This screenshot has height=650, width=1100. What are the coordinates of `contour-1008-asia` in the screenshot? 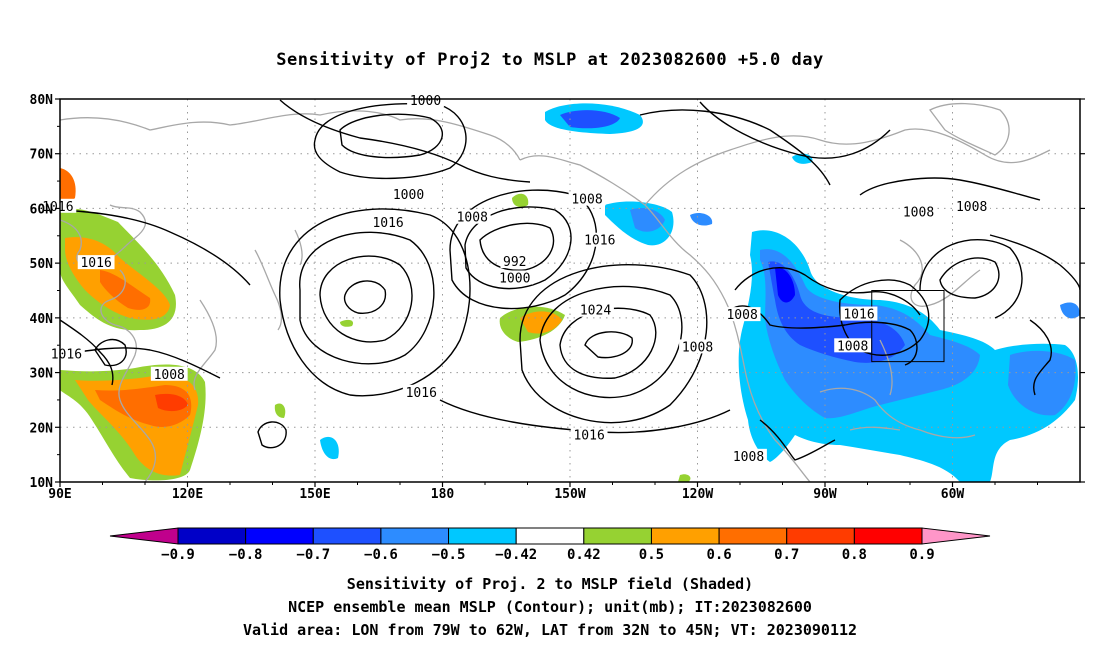 It's located at (140, 363).